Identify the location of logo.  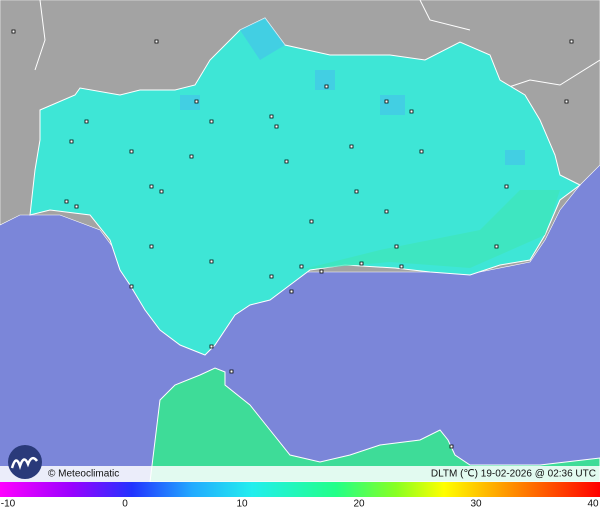
(25, 462).